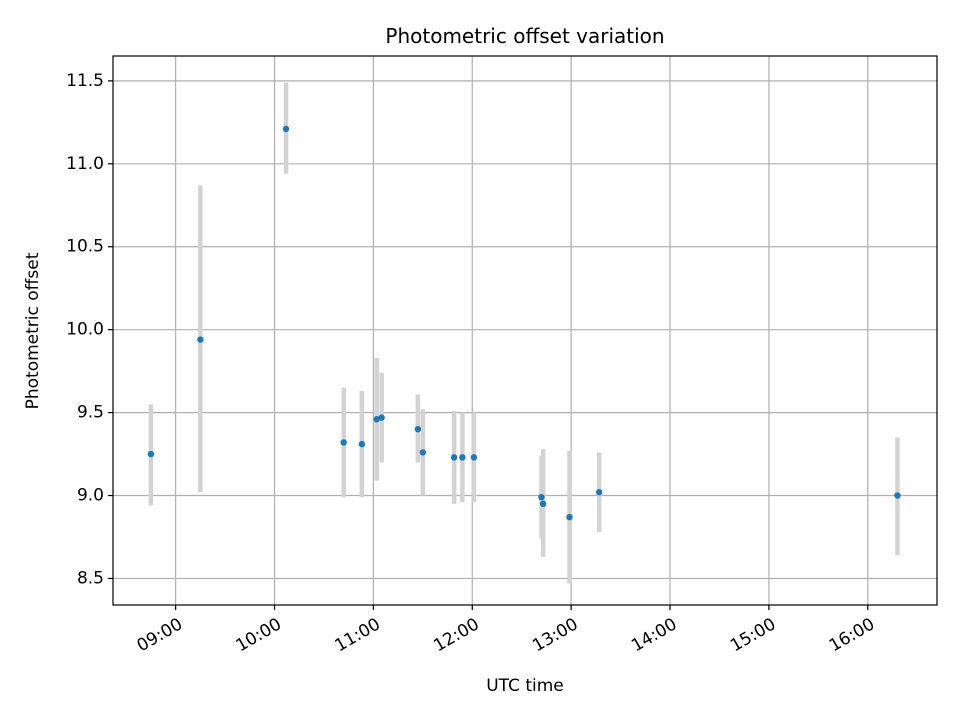 Image resolution: width=960 pixels, height=720 pixels. Describe the element at coordinates (85, 81) in the screenshot. I see `y-tick-label: 11.5` at that location.